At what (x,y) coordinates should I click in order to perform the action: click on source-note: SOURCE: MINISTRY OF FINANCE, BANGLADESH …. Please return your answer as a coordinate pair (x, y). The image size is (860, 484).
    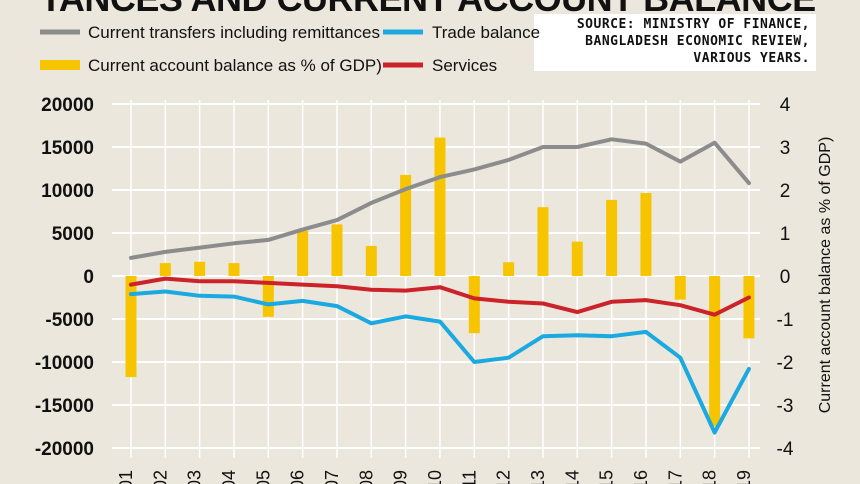
    Looking at the image, I should click on (675, 42).